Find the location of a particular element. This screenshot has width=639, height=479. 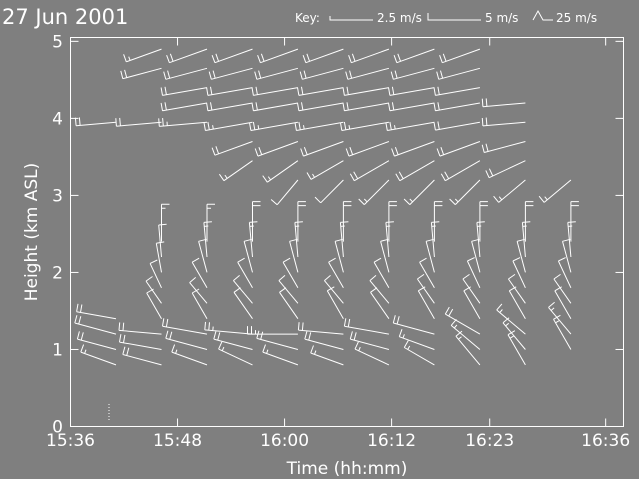

legend-label: Key: is located at coordinates (307, 18).